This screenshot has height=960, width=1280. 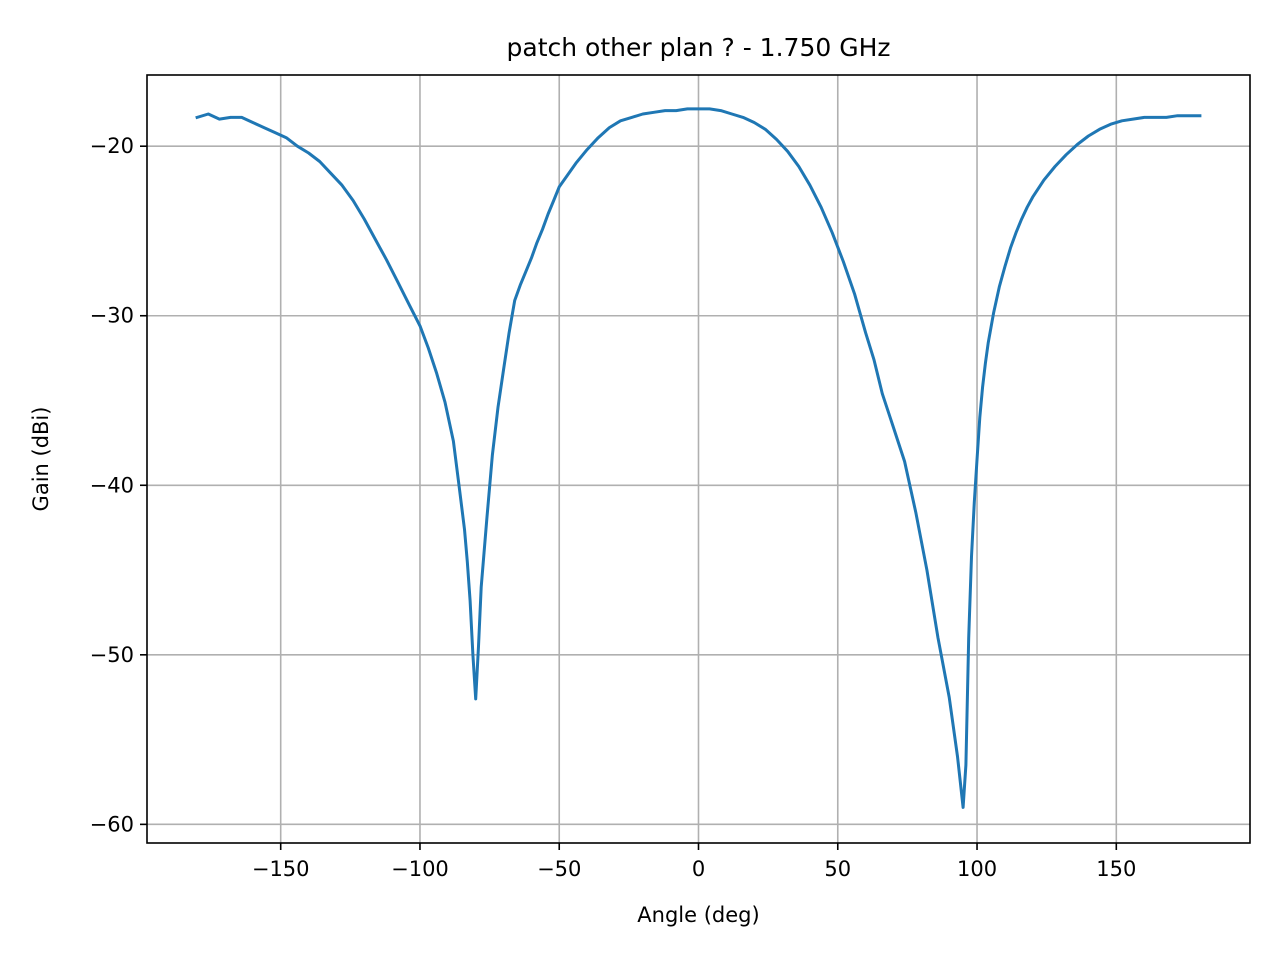 What do you see at coordinates (837, 869) in the screenshot?
I see `x-tick-label: 50` at bounding box center [837, 869].